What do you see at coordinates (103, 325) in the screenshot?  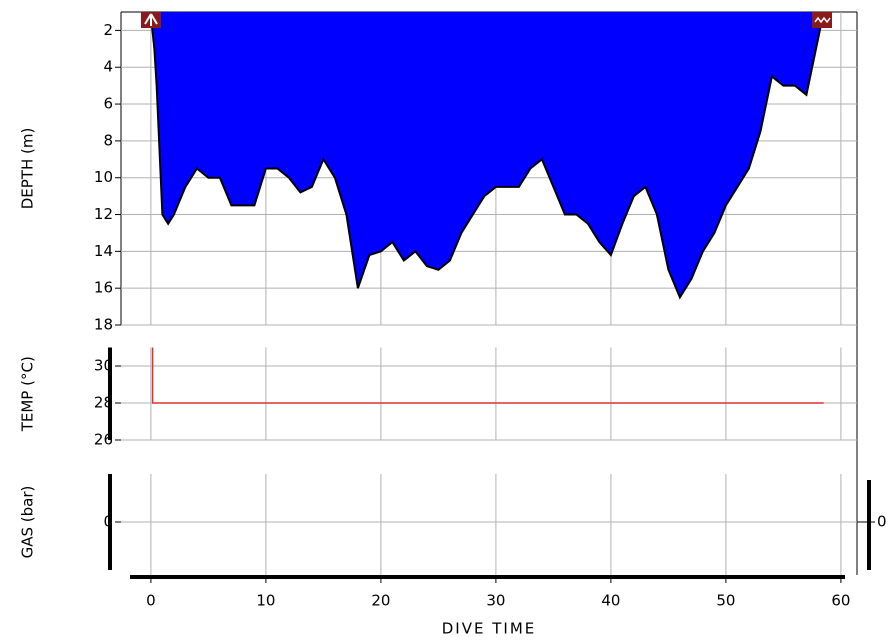 I see `y-tick-label: 18` at bounding box center [103, 325].